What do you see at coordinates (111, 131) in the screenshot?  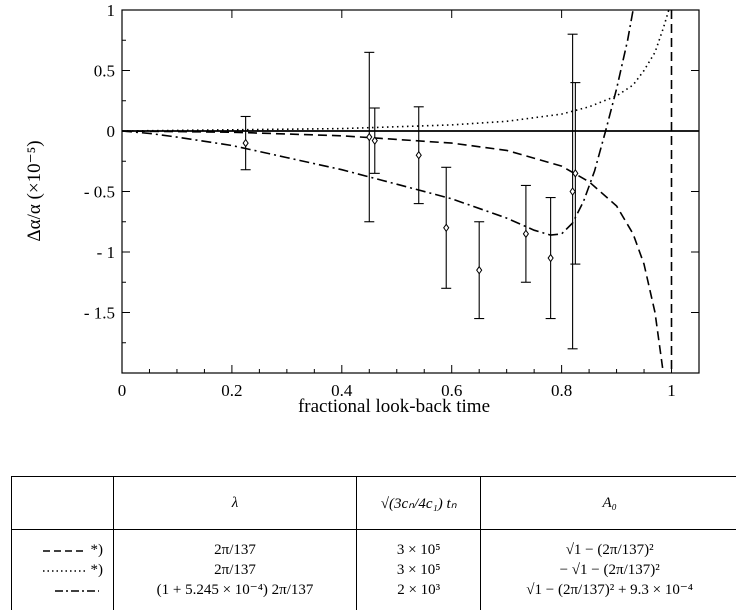 I see `y-tick-label: 0` at bounding box center [111, 131].